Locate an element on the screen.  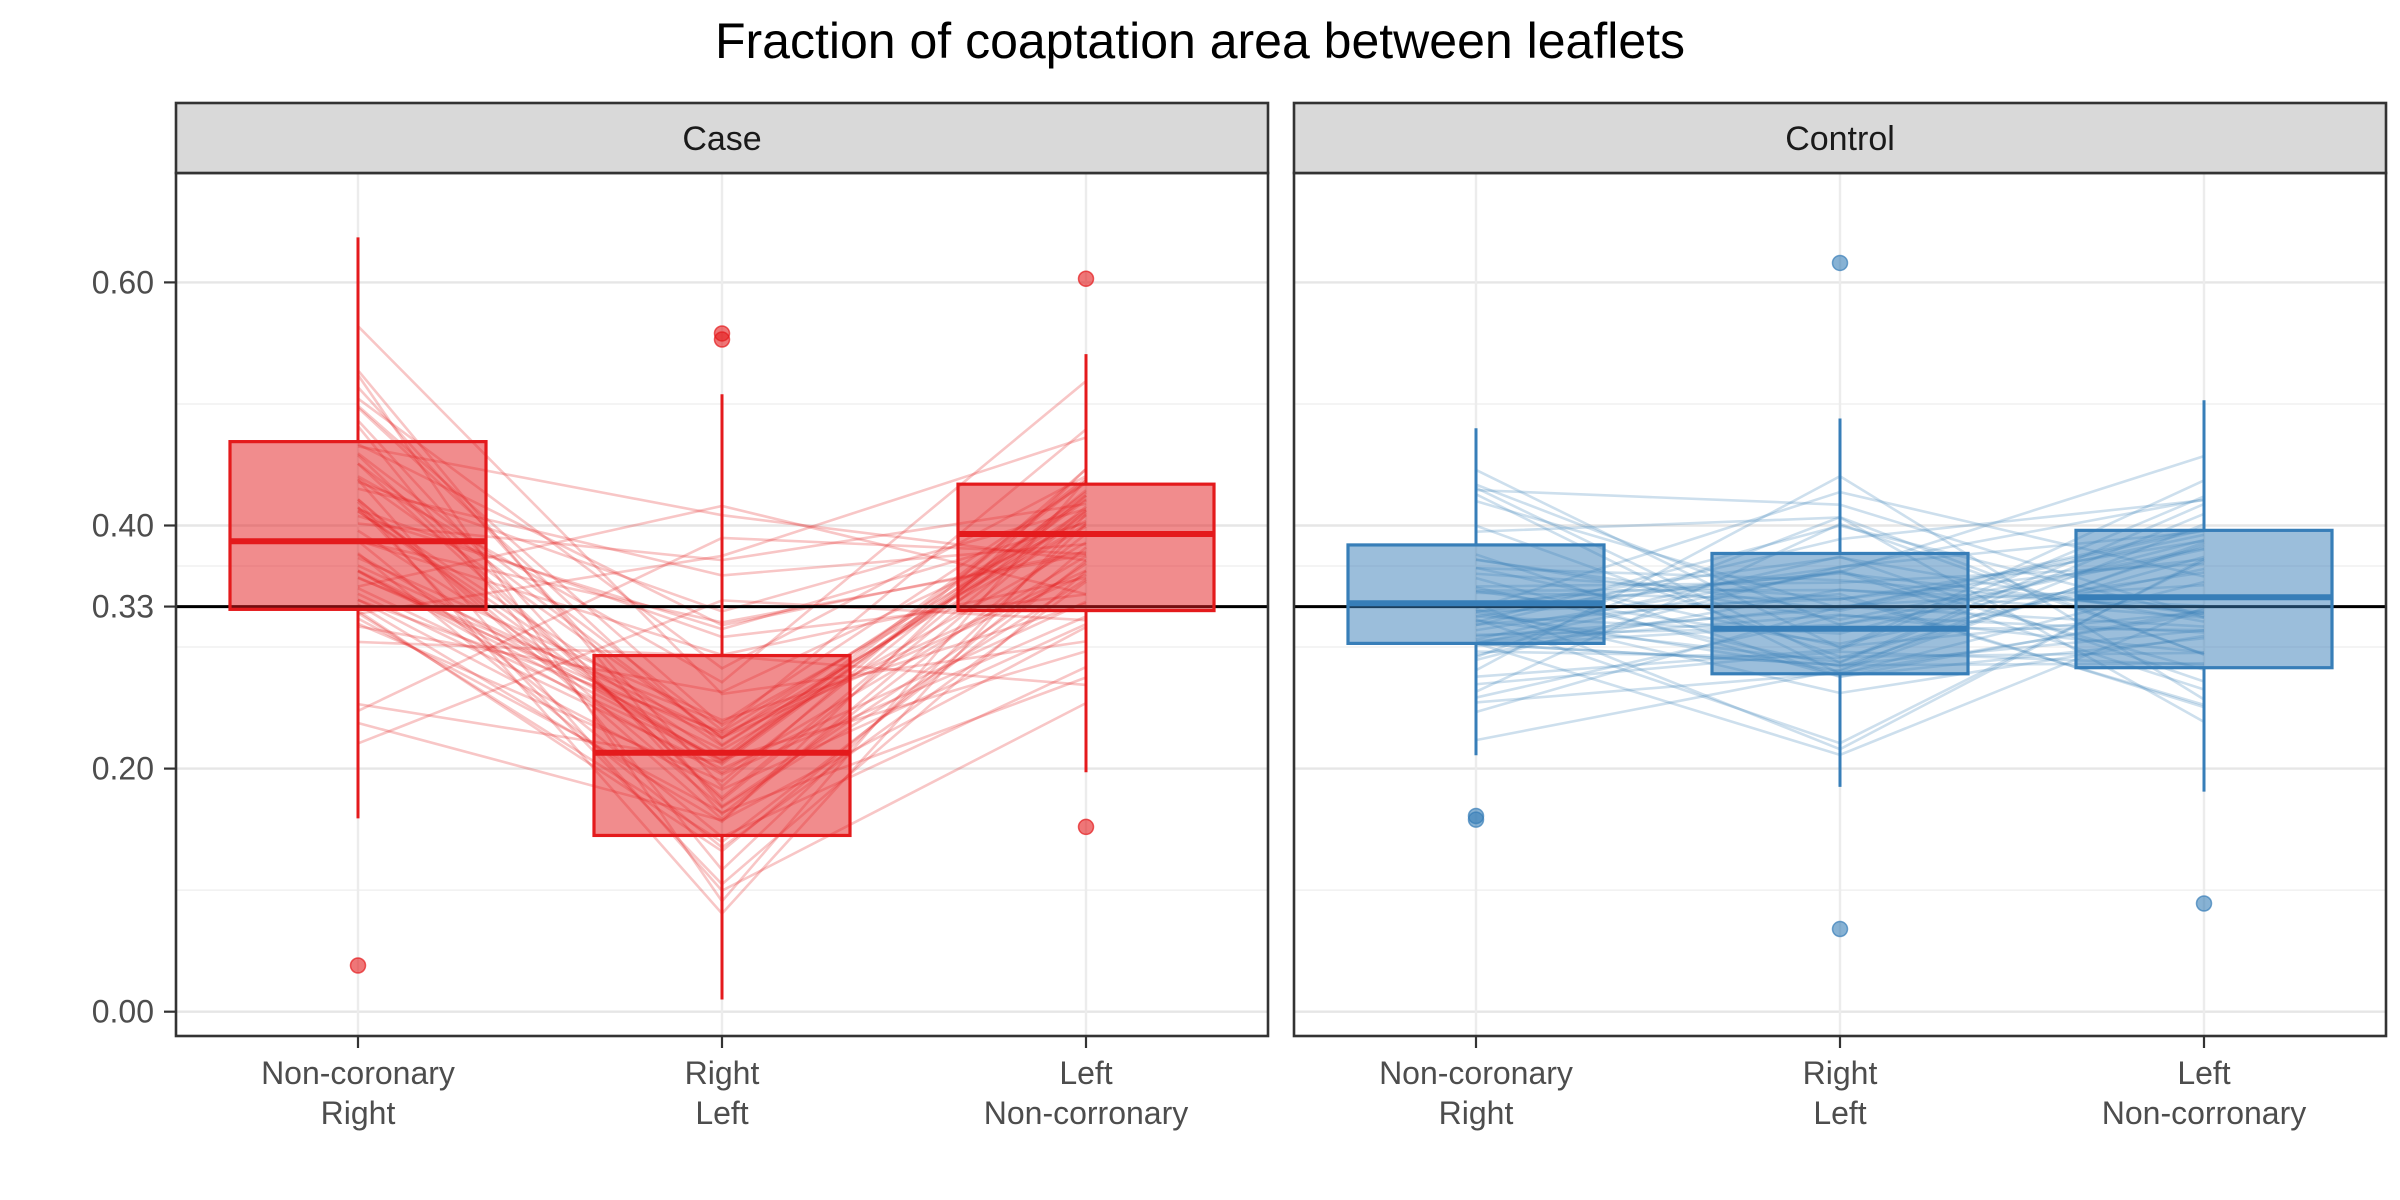
y-tick-label: 0.00 is located at coordinates (123, 1012).